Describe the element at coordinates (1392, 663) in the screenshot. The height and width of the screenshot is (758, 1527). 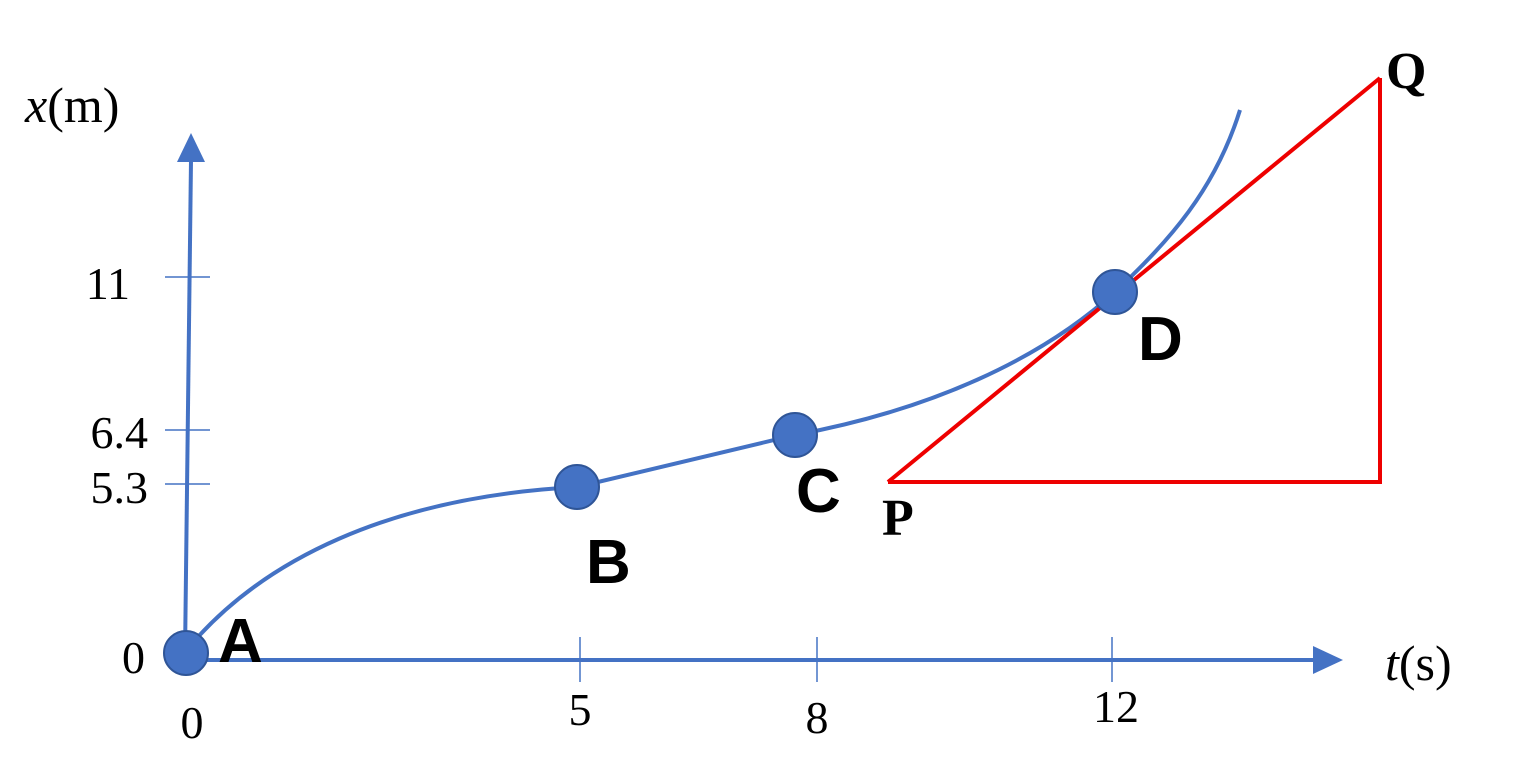
I see `x-variable: t` at that location.